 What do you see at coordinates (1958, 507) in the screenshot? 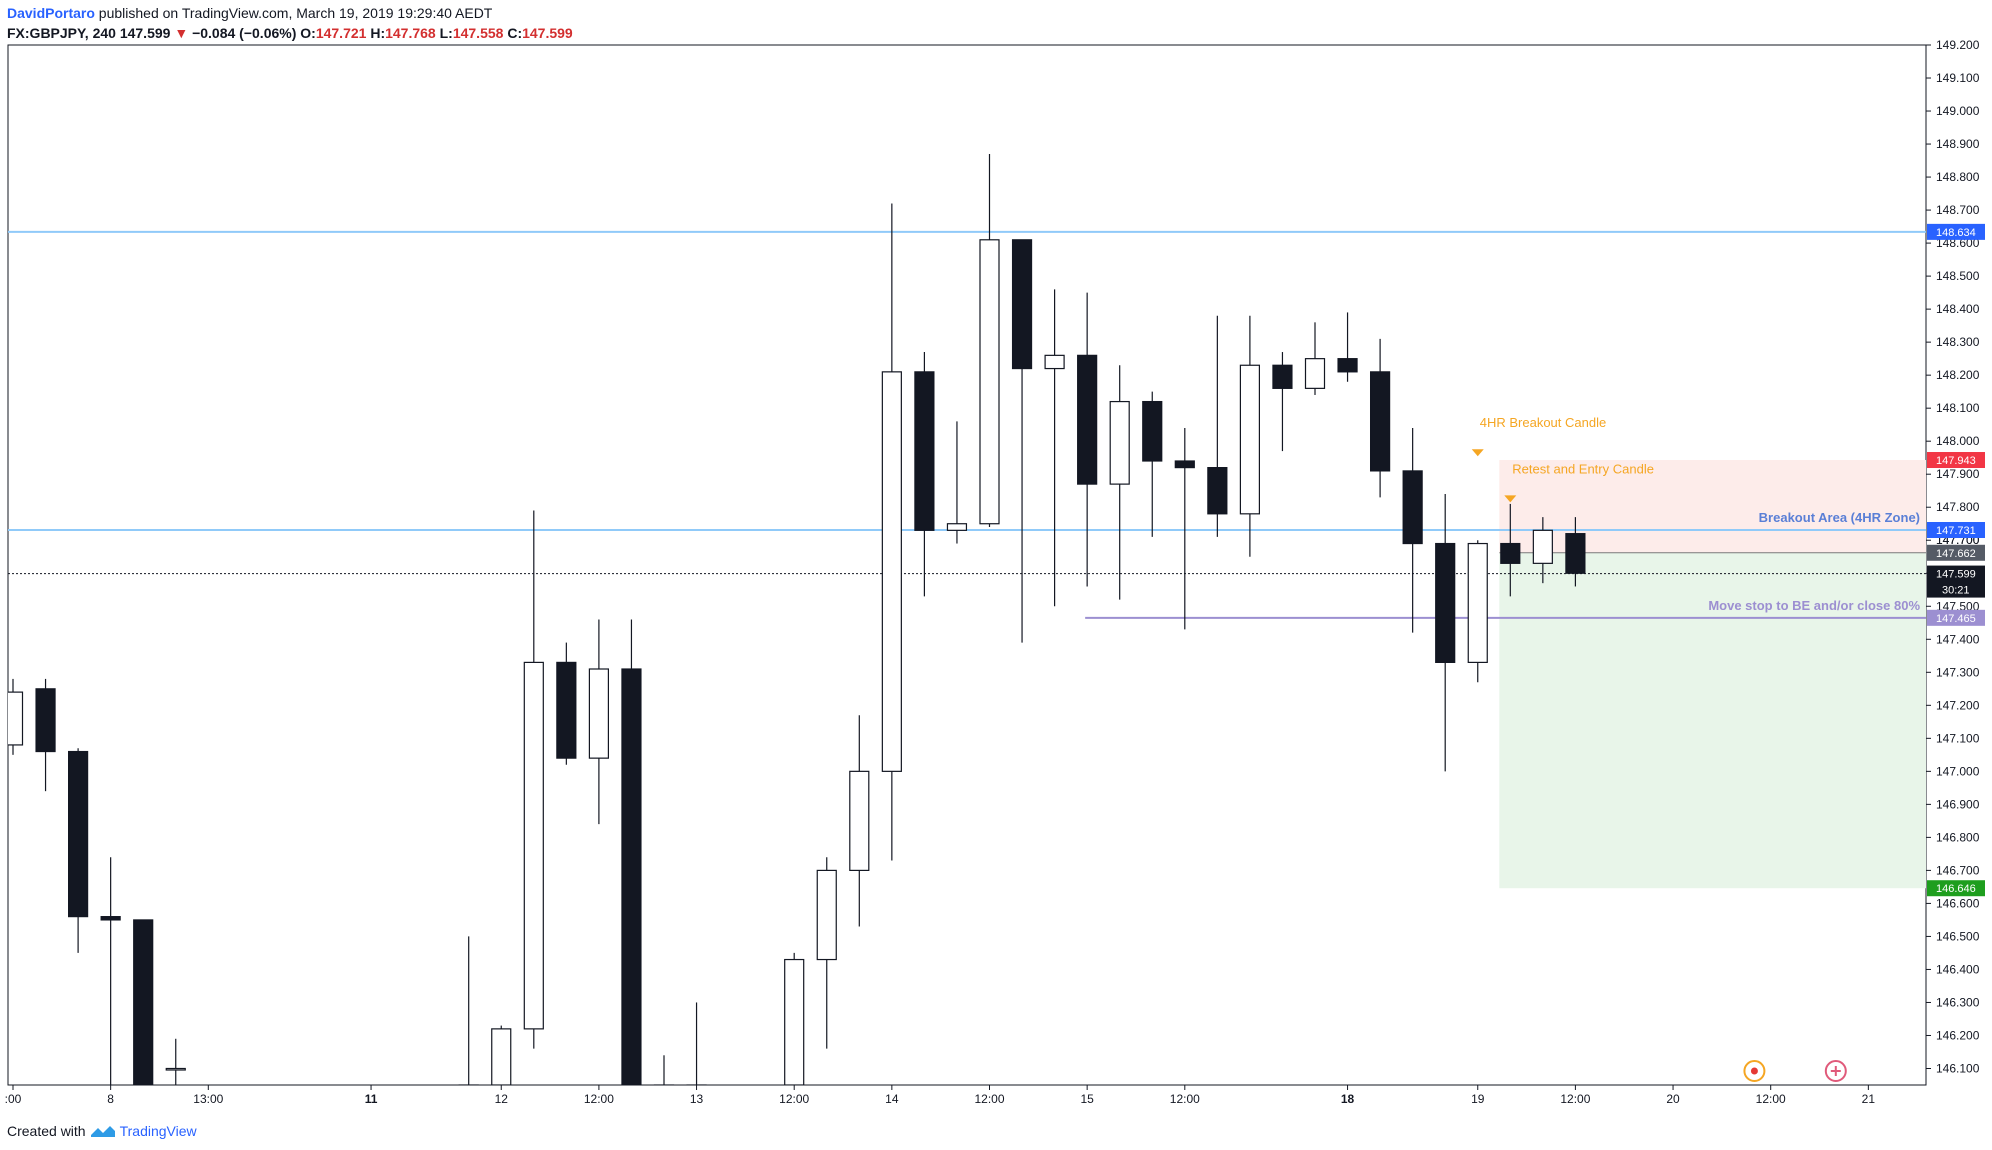
I see `y-tick-label-17: 147.800` at bounding box center [1958, 507].